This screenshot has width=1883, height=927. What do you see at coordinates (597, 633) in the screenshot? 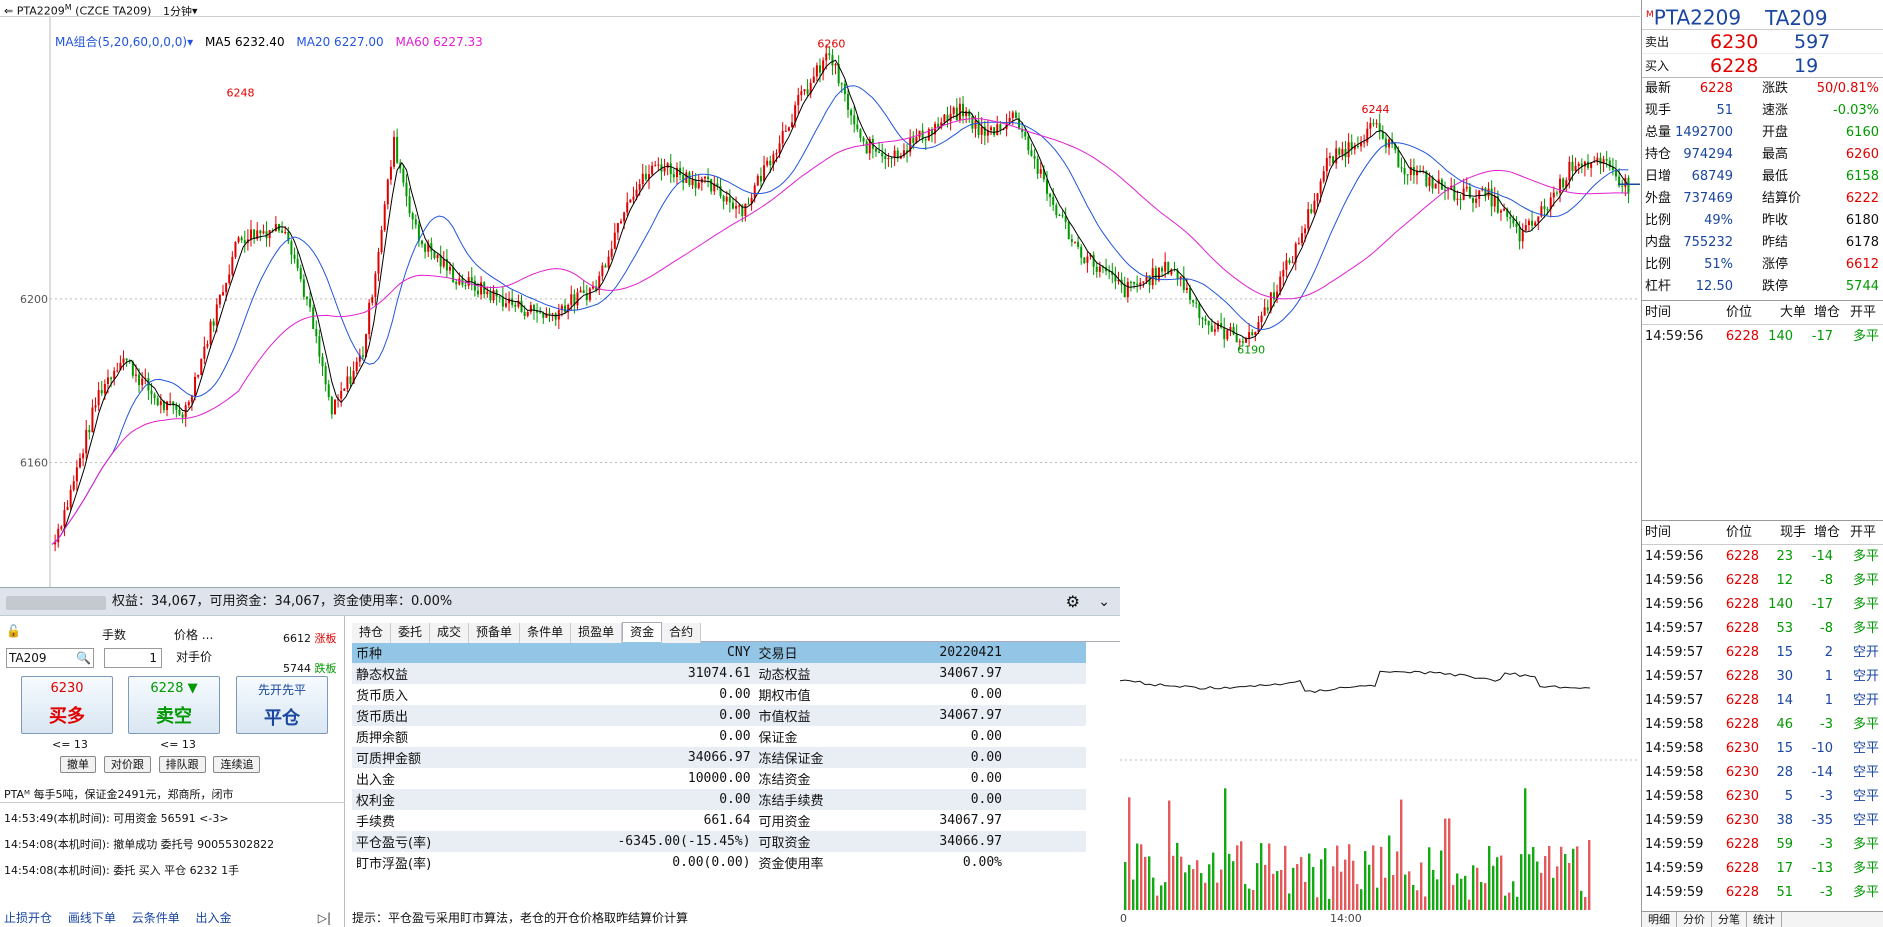
I see `tab-stop-profit: 损盈单` at bounding box center [597, 633].